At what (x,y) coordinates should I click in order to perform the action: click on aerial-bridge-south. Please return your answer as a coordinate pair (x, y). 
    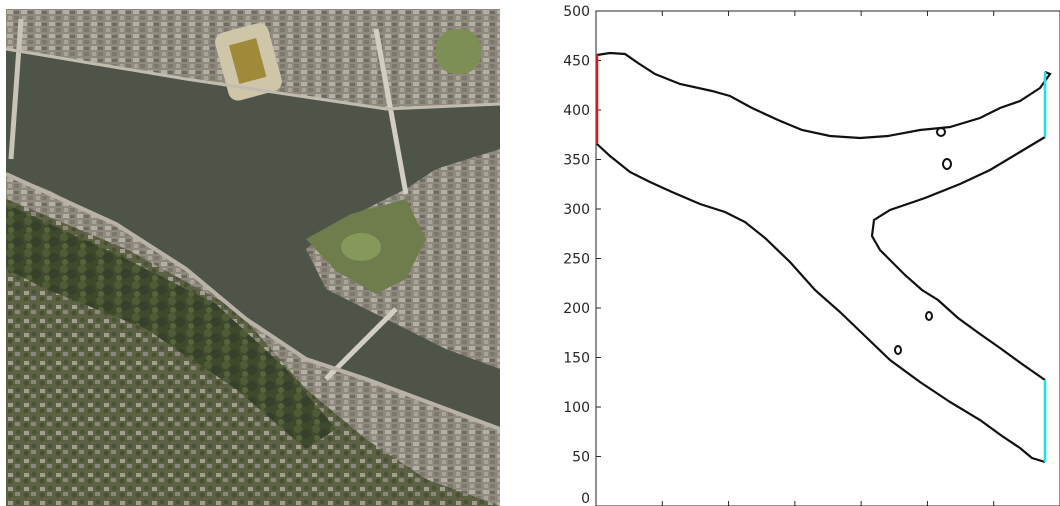
    Looking at the image, I should click on (361, 344).